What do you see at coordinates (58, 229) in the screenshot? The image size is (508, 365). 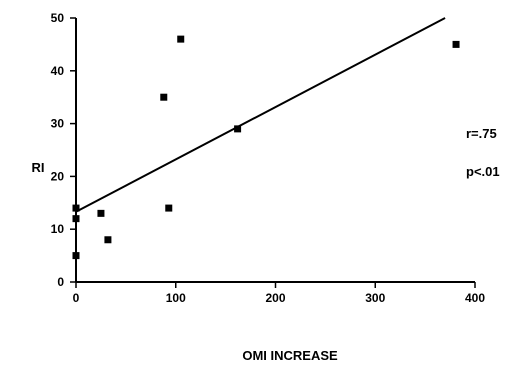 I see `y-tick-label: 10` at bounding box center [58, 229].